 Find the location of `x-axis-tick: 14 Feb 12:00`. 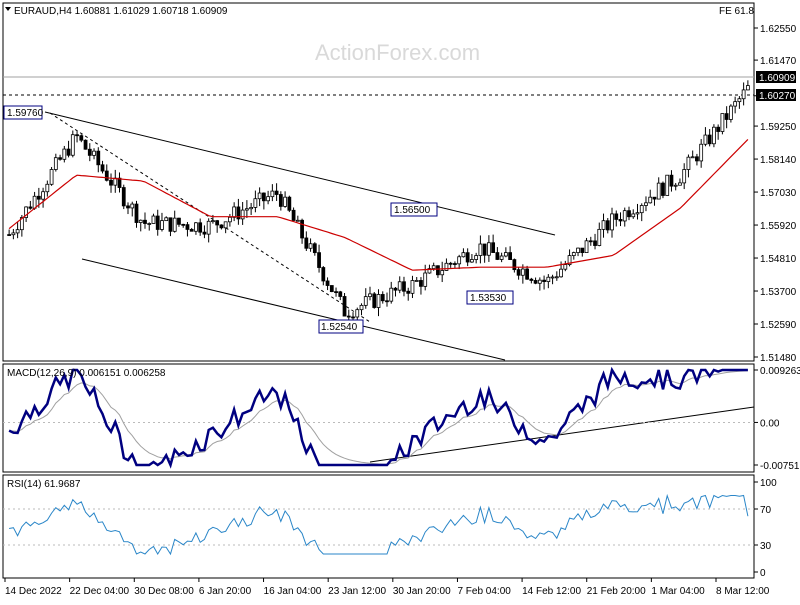

x-axis-tick: 14 Feb 12:00 is located at coordinates (551, 591).